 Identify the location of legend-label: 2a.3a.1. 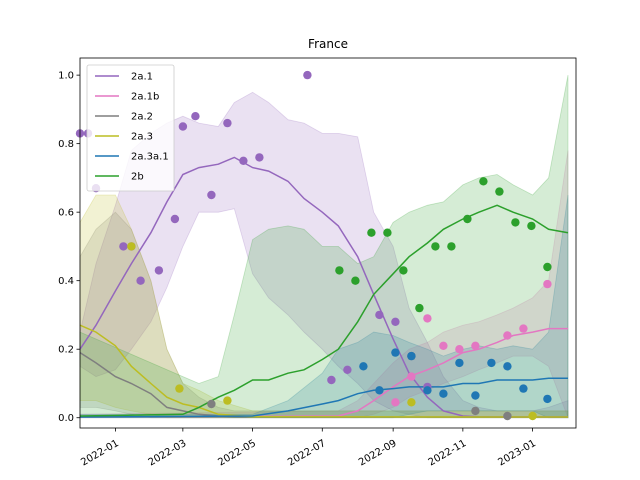
(150, 157).